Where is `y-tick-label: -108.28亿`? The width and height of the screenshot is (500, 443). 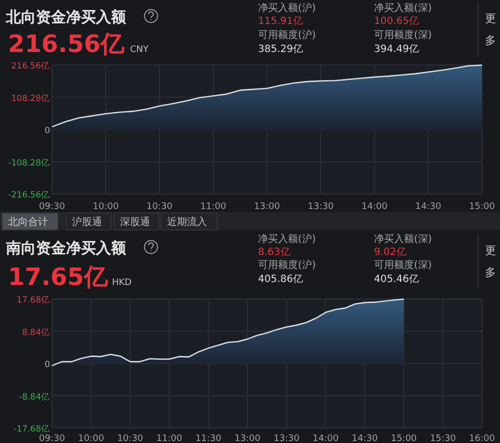
y-tick-label: -108.28亿 is located at coordinates (29, 162).